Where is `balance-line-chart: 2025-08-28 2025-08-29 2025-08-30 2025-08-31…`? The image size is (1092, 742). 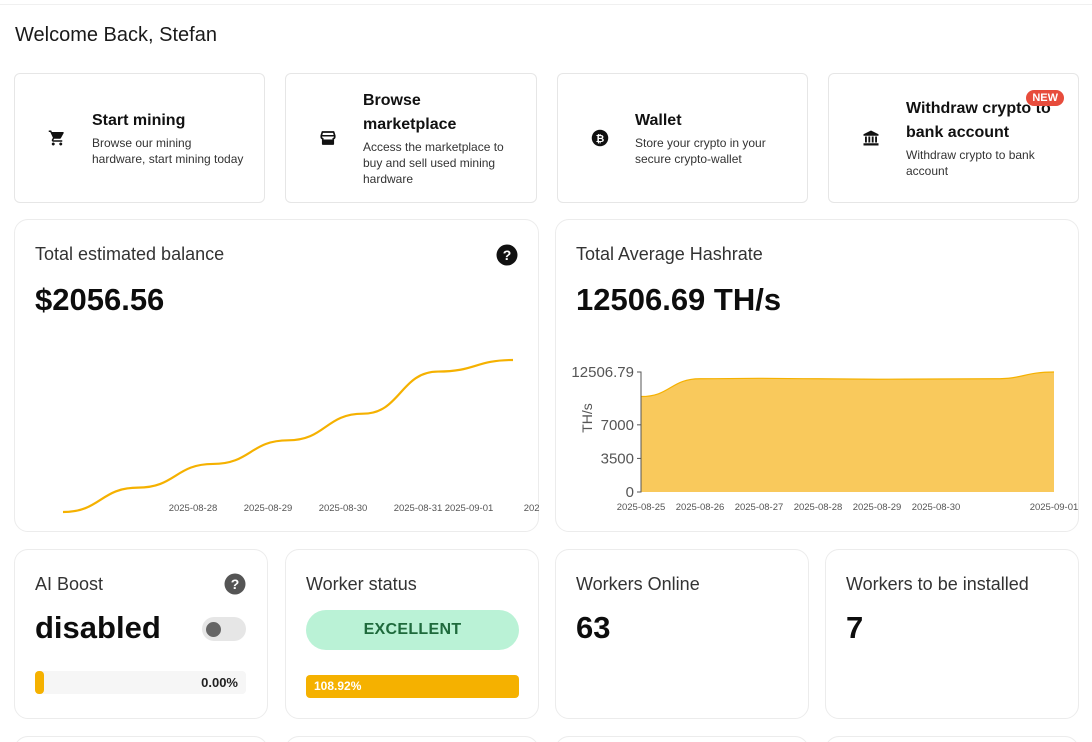 balance-line-chart: 2025-08-28 2025-08-29 2025-08-30 2025-08-31… is located at coordinates (301, 436).